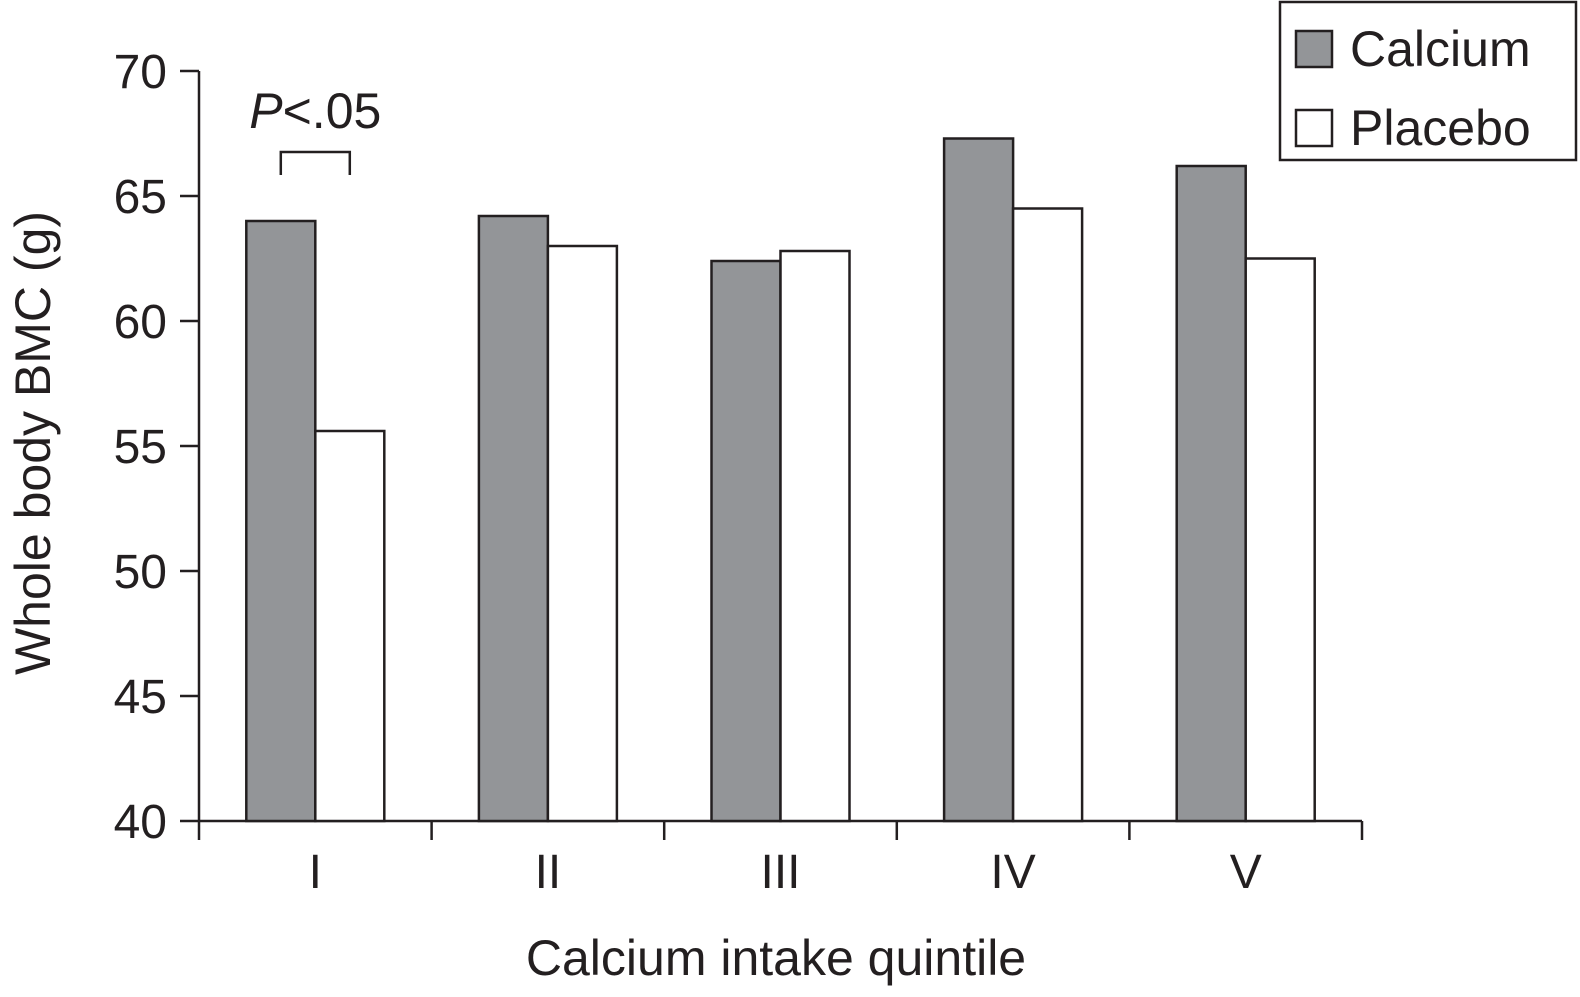  I want to click on legend-swatch-calcium, so click(1314, 49).